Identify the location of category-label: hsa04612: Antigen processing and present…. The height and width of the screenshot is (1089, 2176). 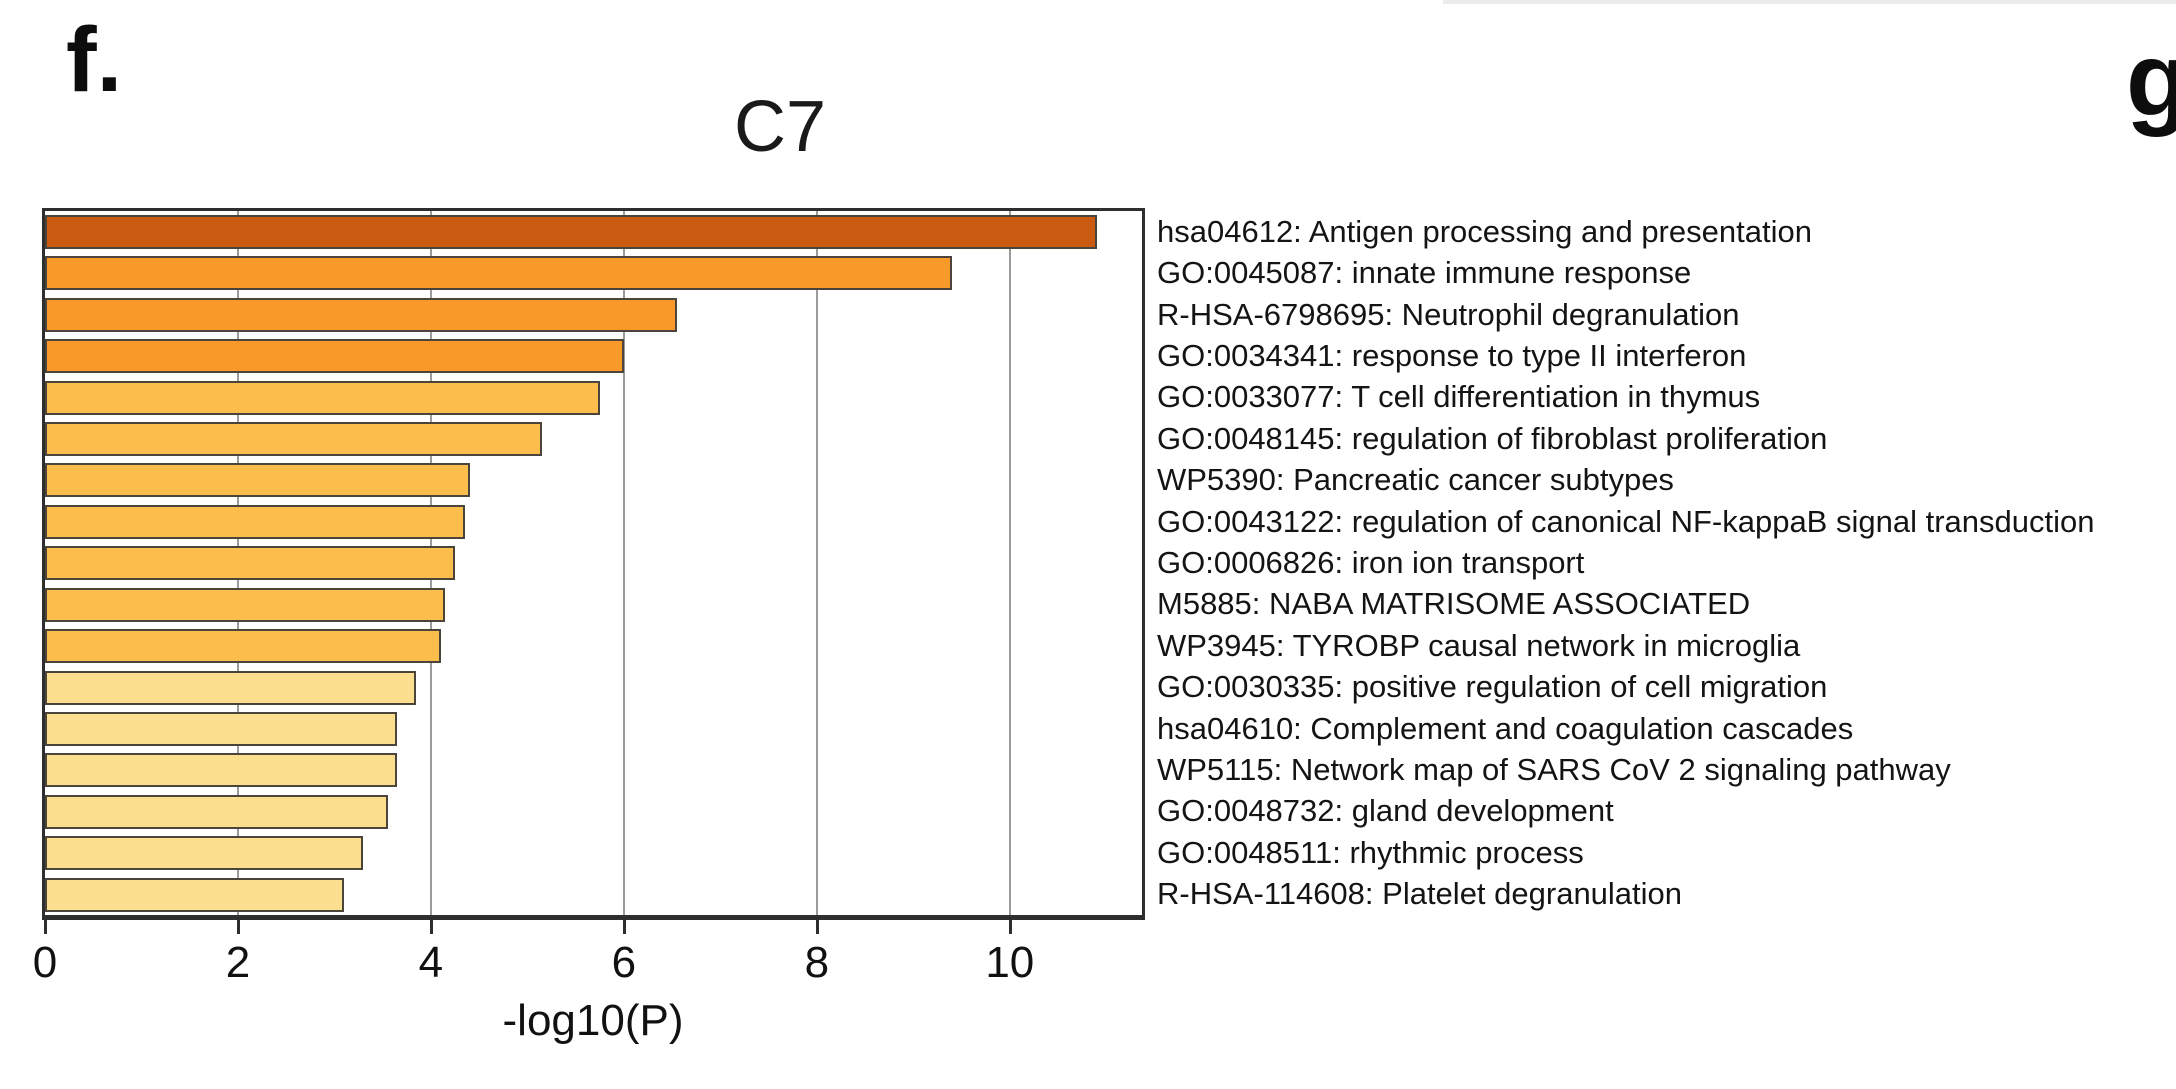
(1484, 231).